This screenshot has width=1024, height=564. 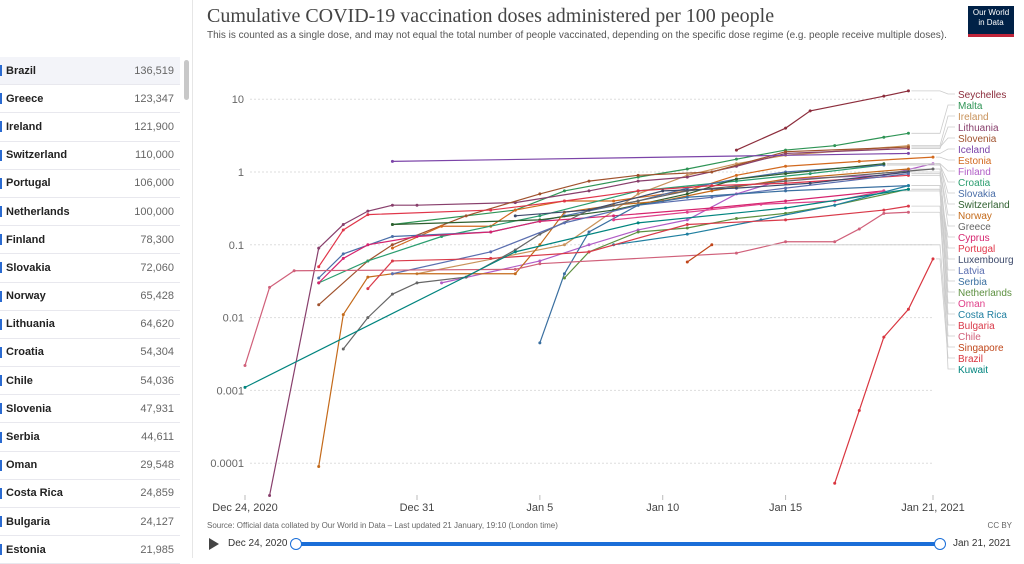 I want to click on timeline-start-label: Dec 24, 2020, so click(x=258, y=543).